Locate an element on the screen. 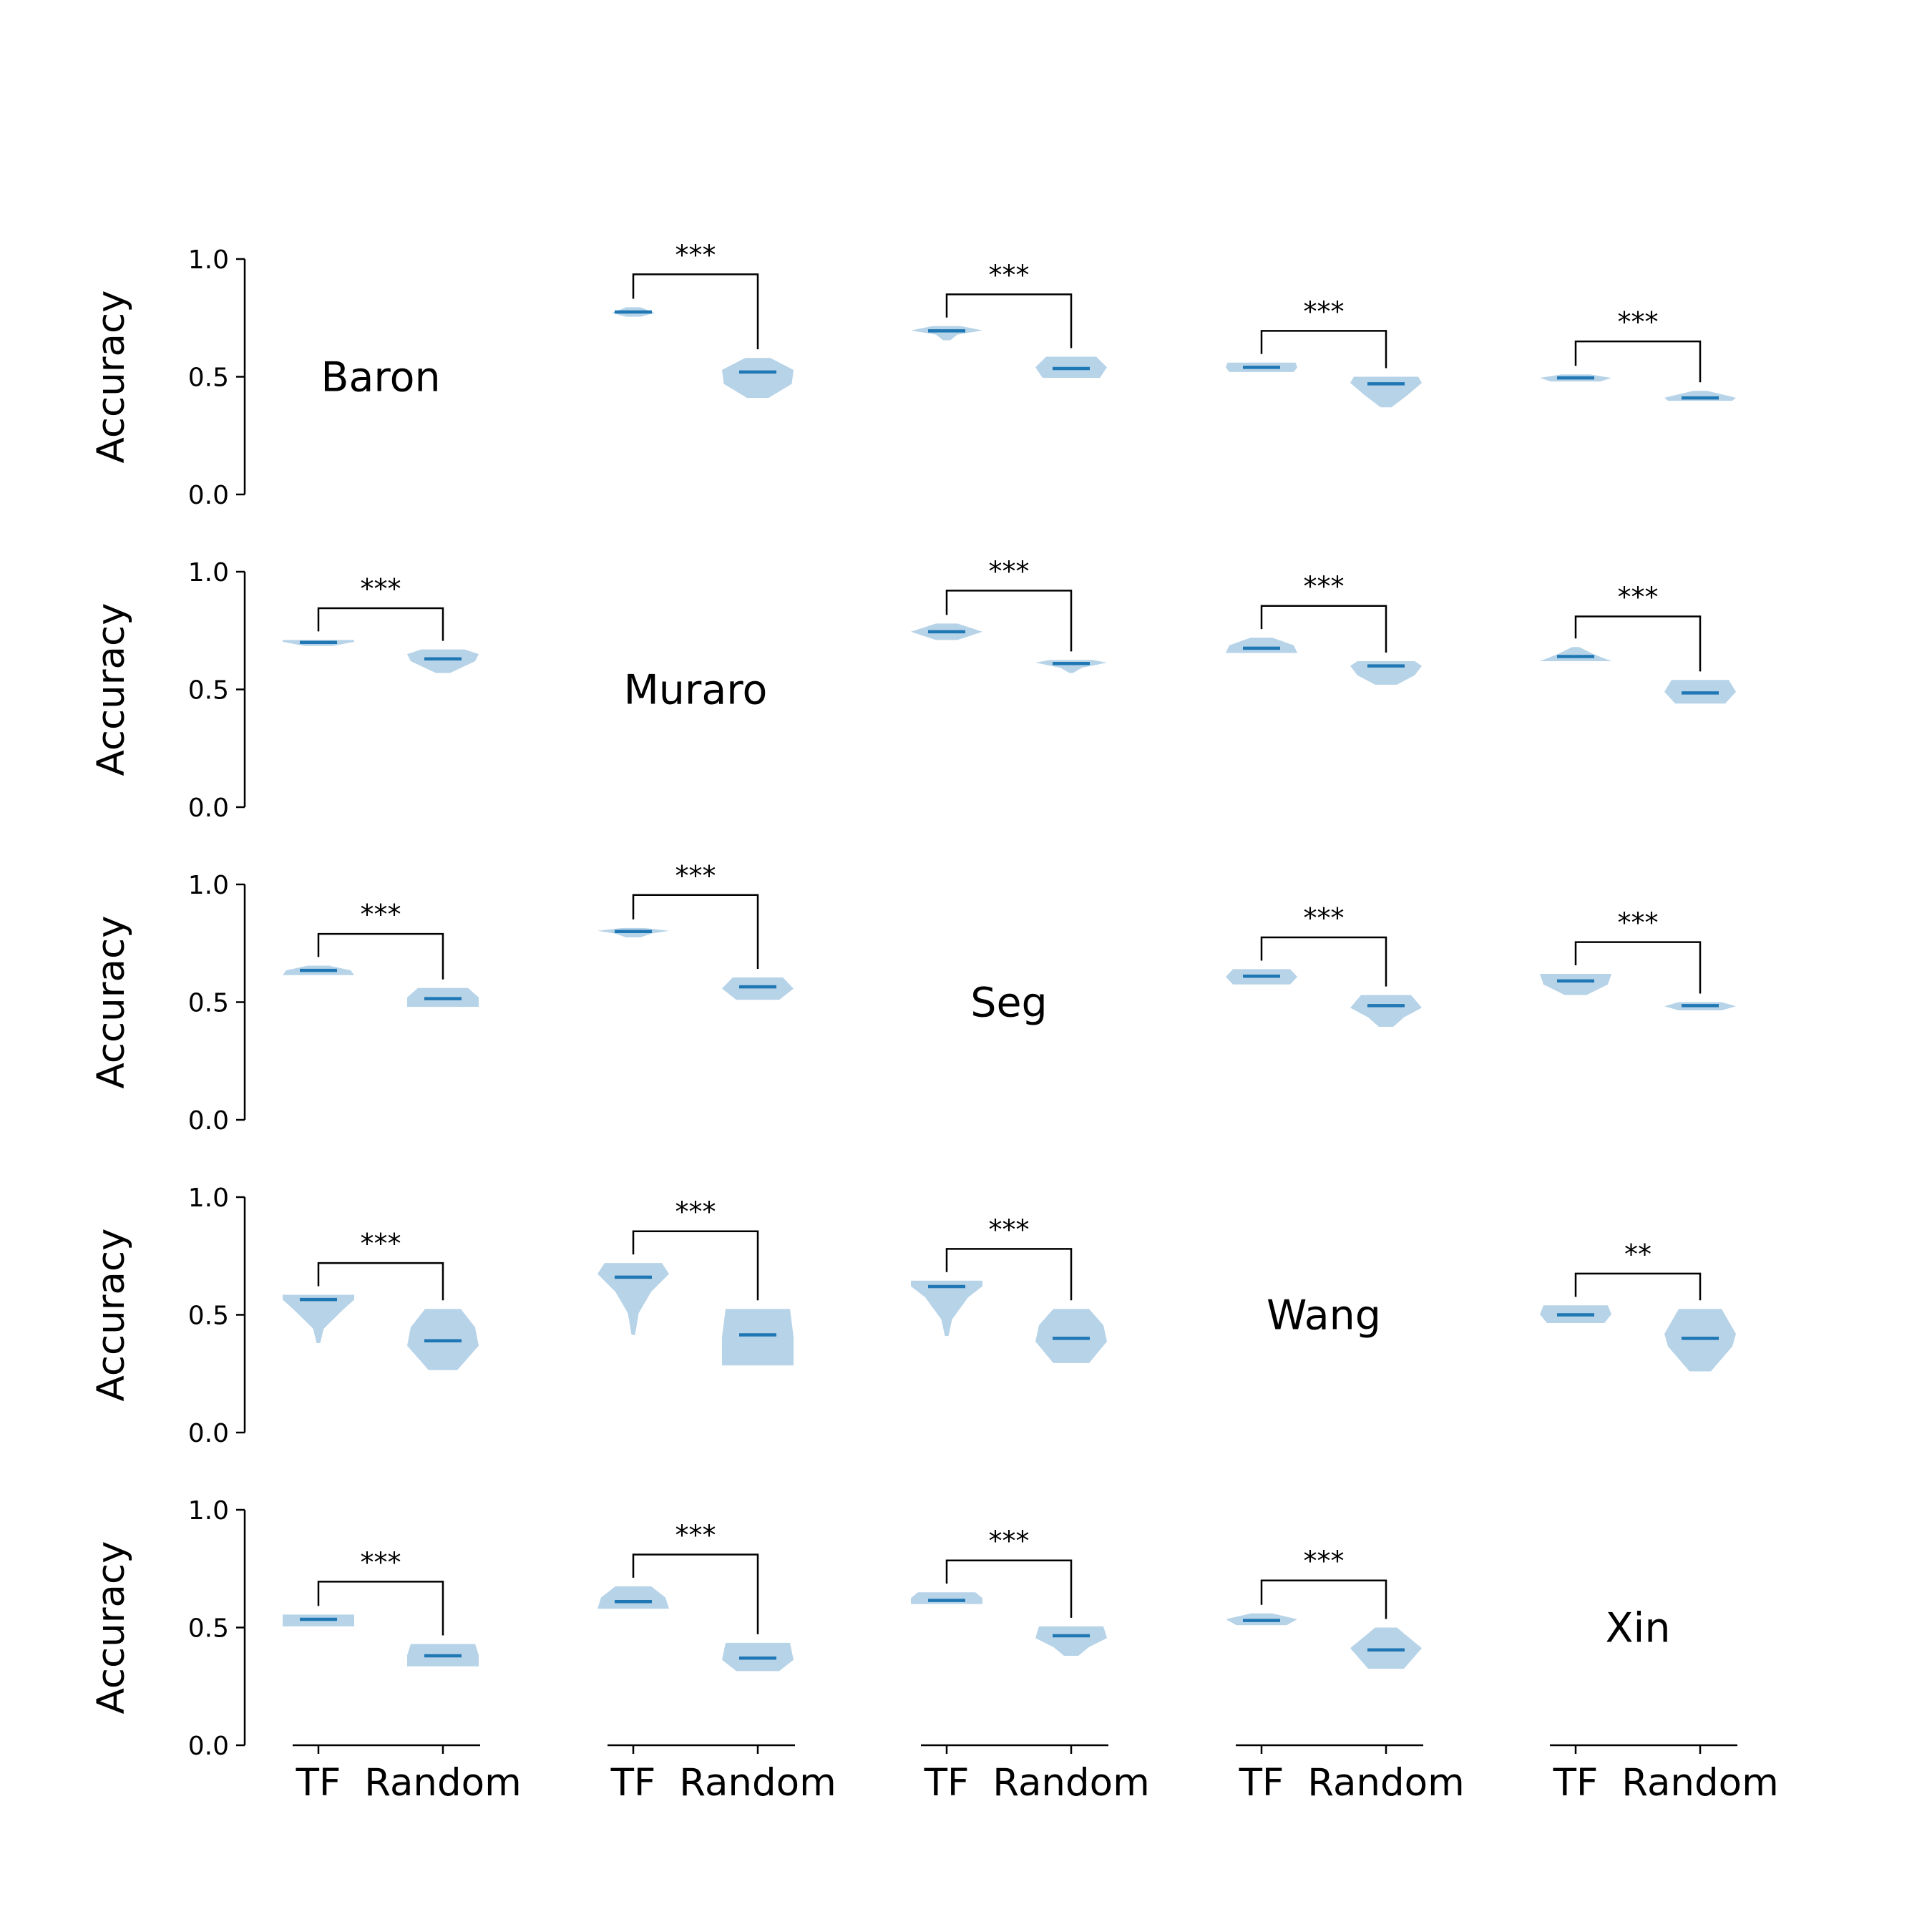  x-axis-col-4: TF Random is located at coordinates (1664, 1775).